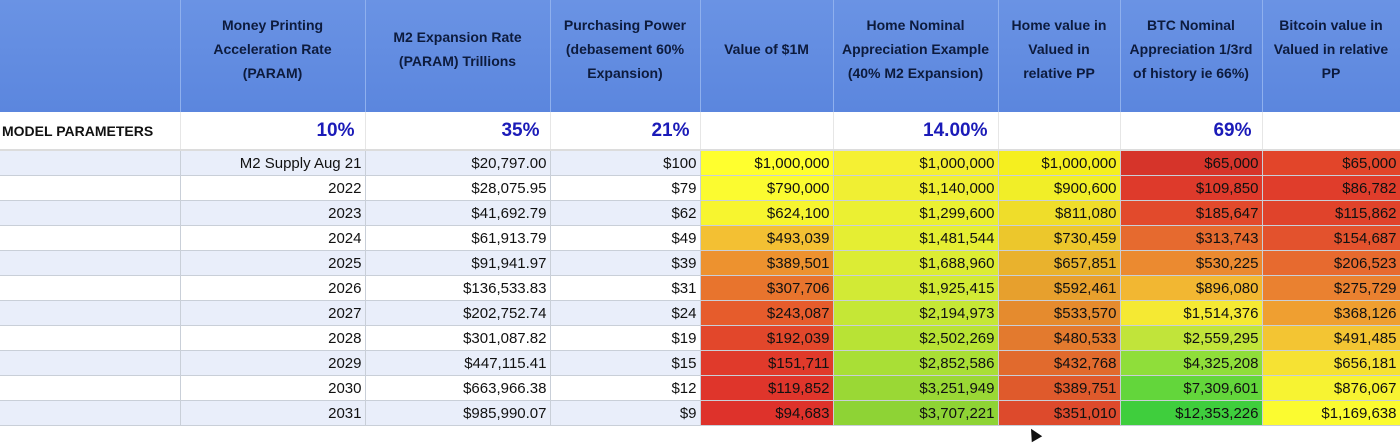 The width and height of the screenshot is (1400, 443). I want to click on value-cell-col-5: $1,299,600, so click(916, 213).